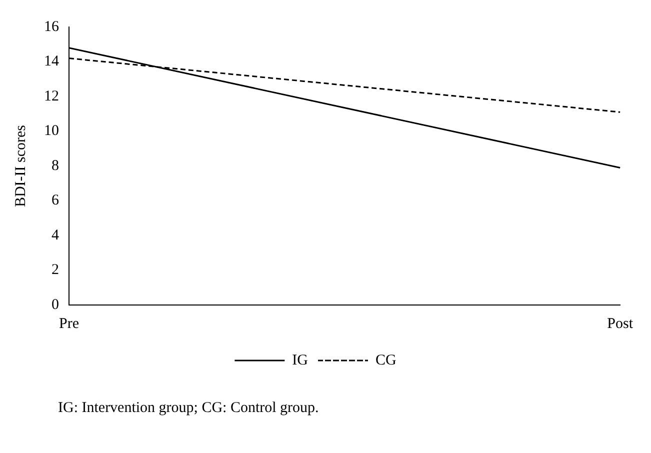 The height and width of the screenshot is (453, 651). What do you see at coordinates (385, 360) in the screenshot?
I see `legend-label: CG` at bounding box center [385, 360].